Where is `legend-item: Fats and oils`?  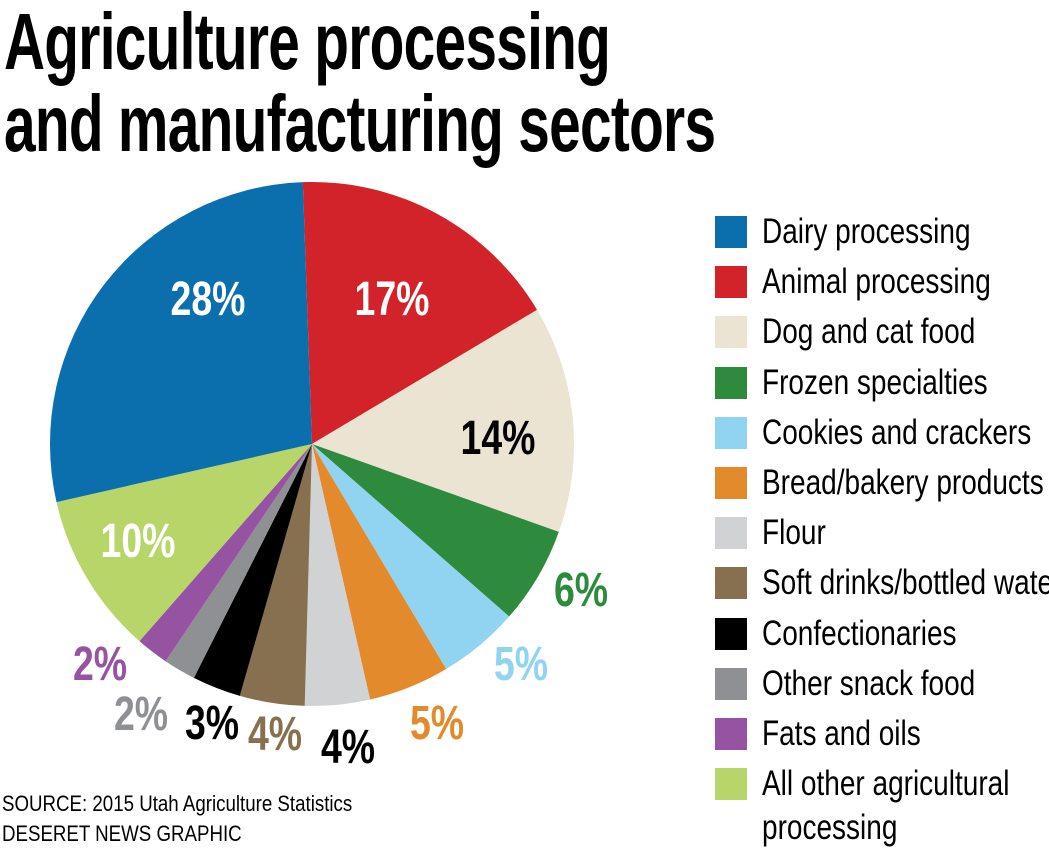
legend-item: Fats and oils is located at coordinates (837, 734).